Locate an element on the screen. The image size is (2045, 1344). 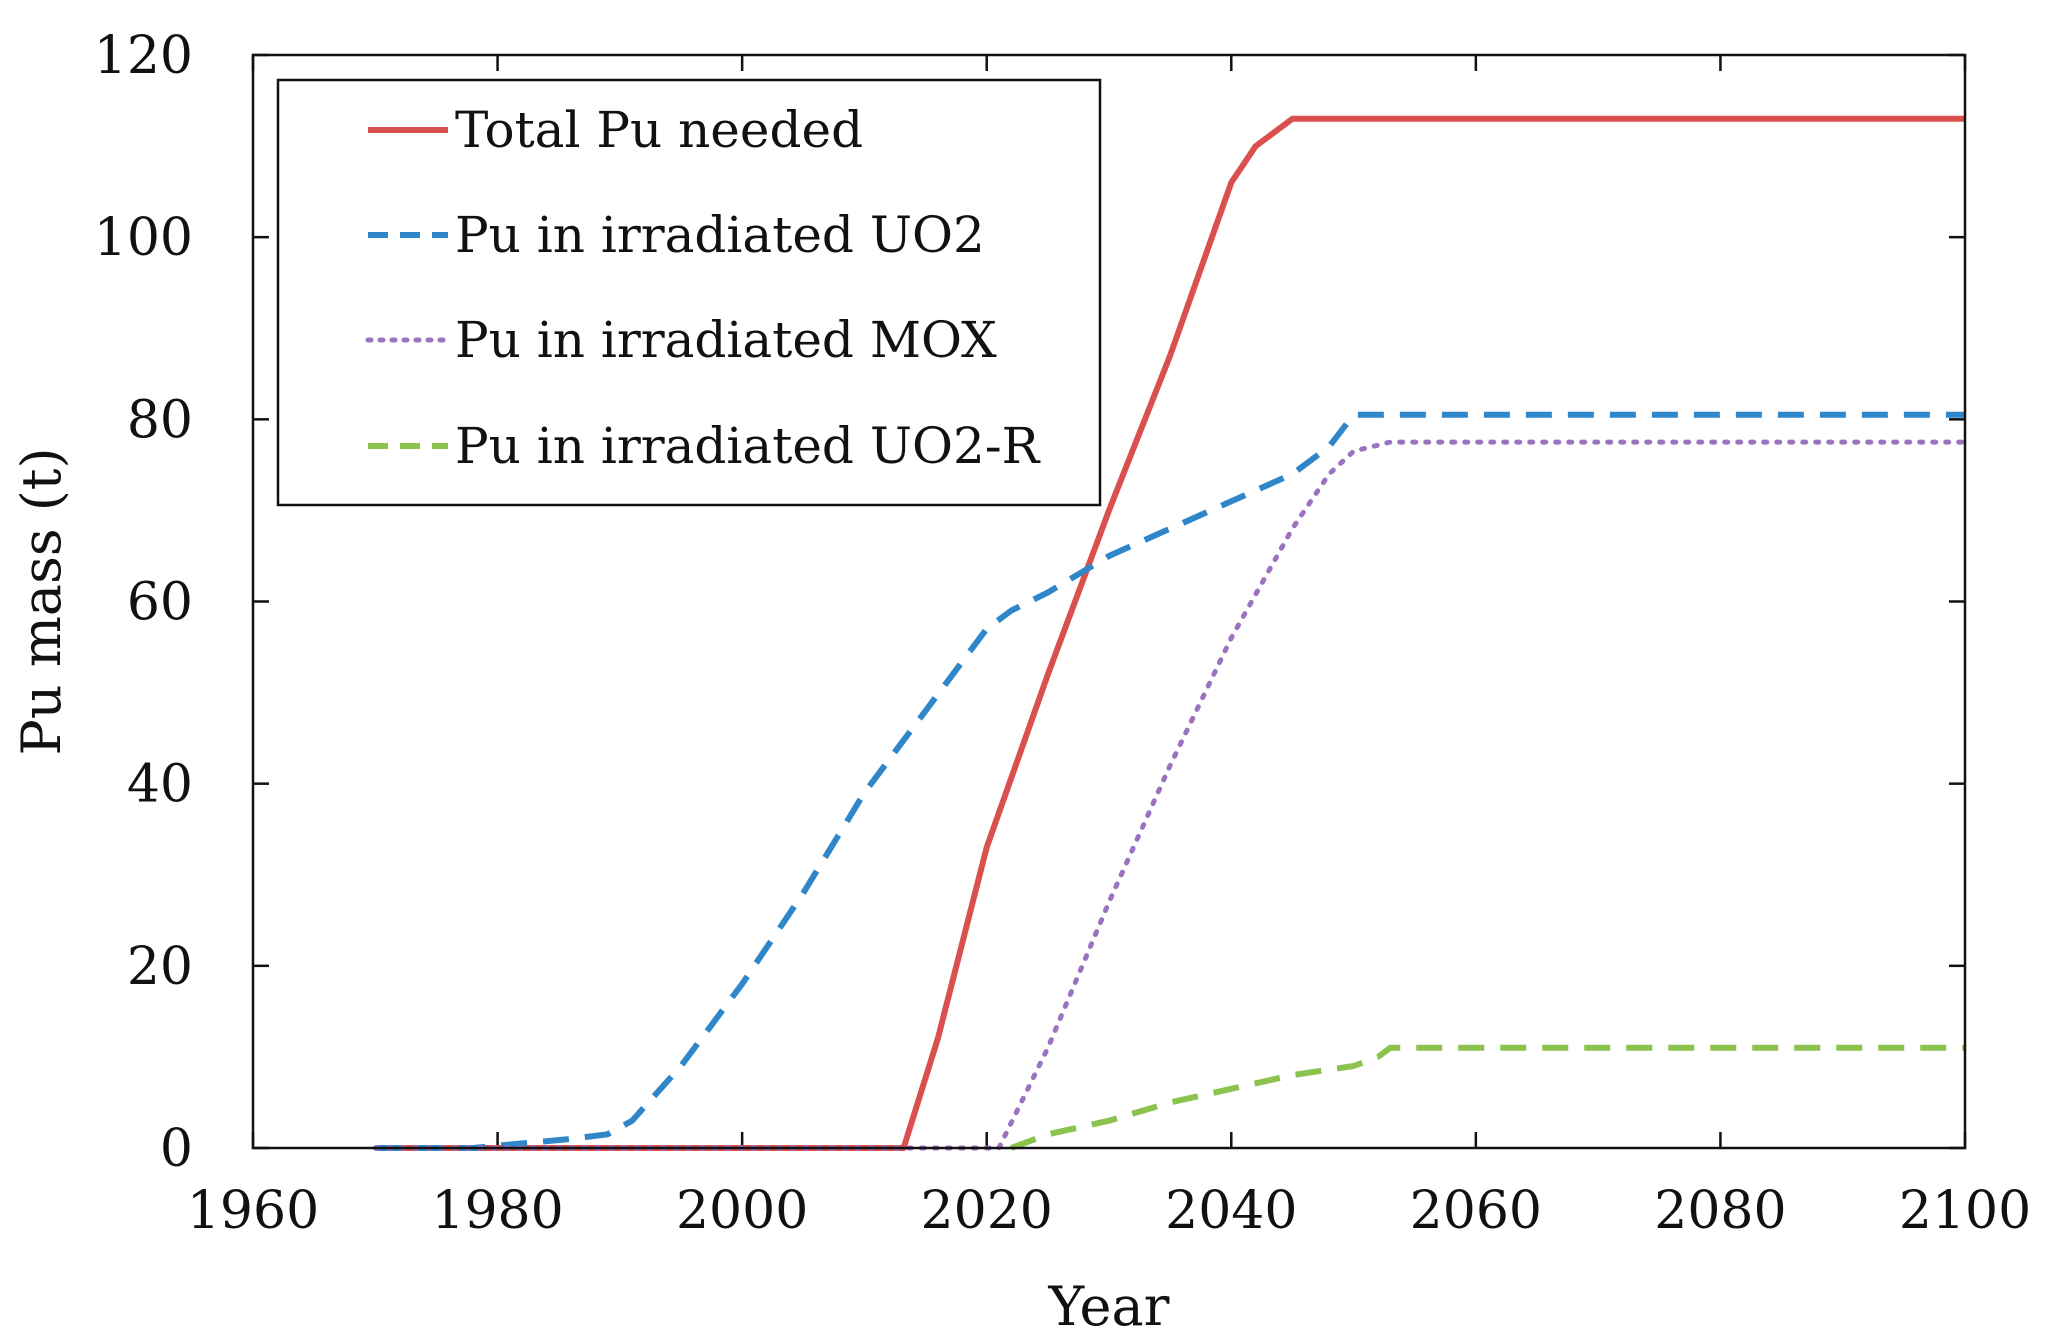
legend-label-total-pu-needed: Total Pu needed is located at coordinates (659, 130).